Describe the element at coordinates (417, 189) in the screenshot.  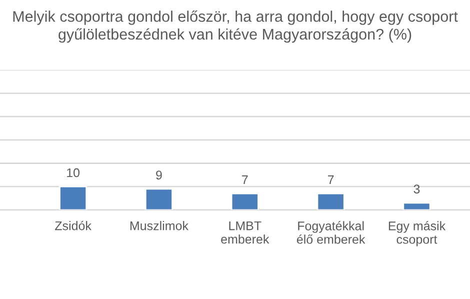
I see `data-label: 3` at that location.